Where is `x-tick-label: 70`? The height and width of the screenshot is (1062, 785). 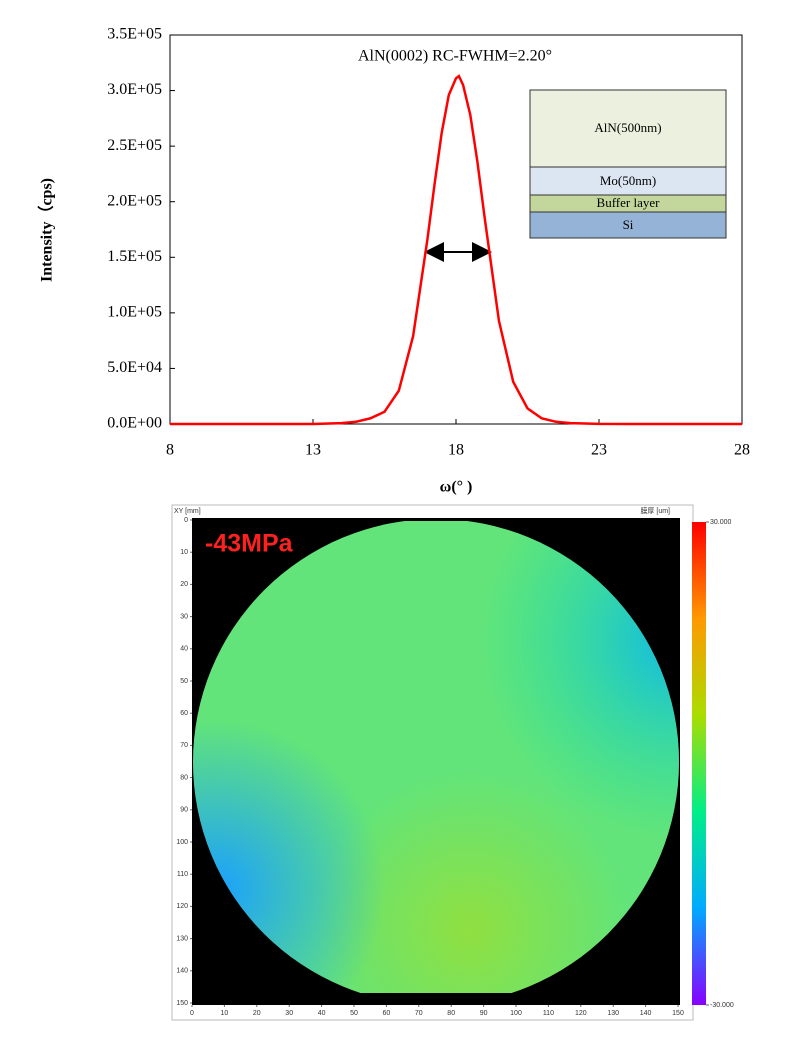 x-tick-label: 70 is located at coordinates (419, 1013).